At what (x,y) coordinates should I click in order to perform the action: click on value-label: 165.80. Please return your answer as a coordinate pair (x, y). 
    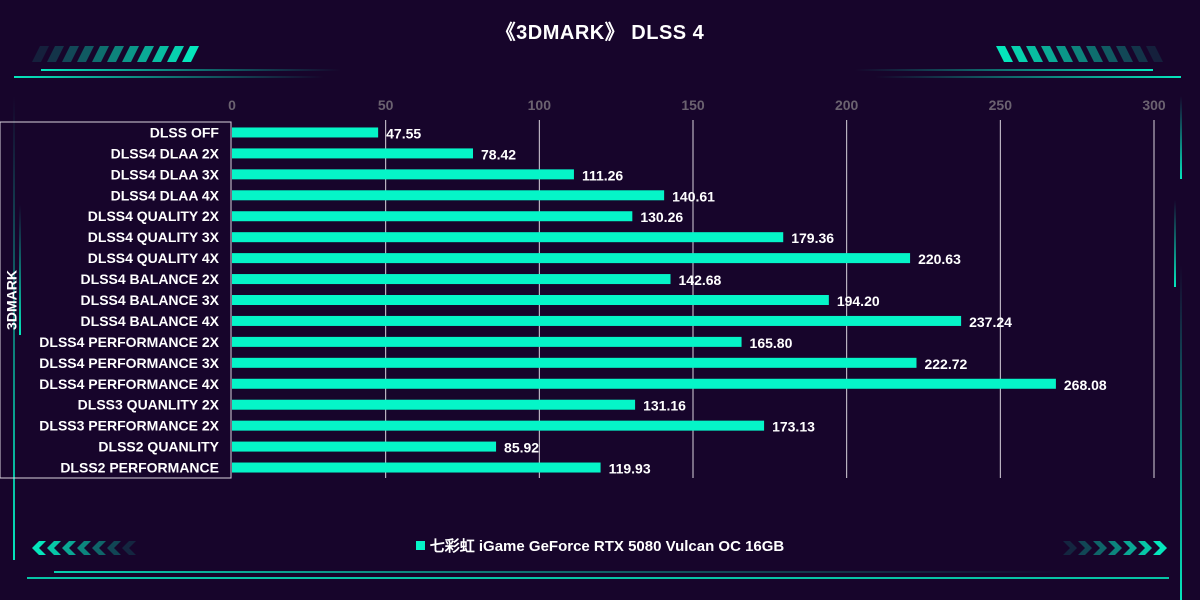
    Looking at the image, I should click on (771, 343).